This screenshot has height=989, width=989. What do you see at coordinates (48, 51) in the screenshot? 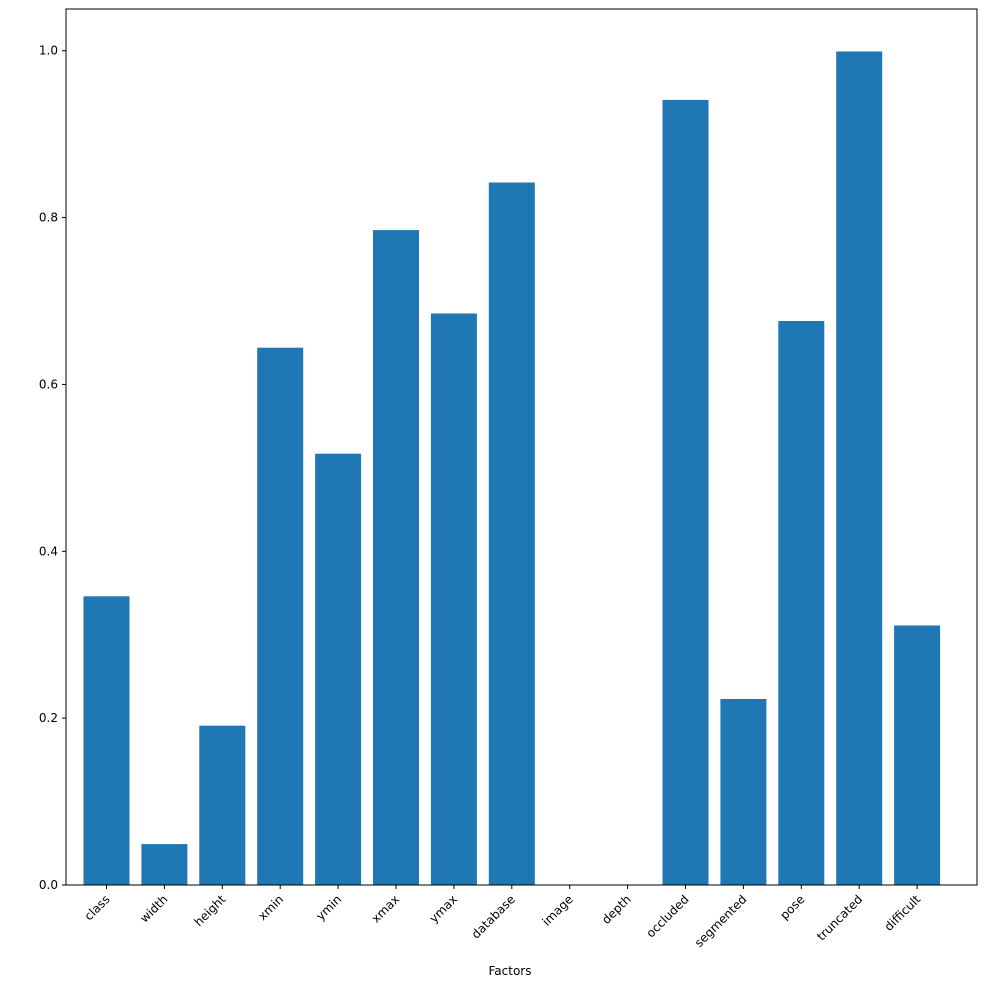
I see `y-tick-label: 1.0` at bounding box center [48, 51].